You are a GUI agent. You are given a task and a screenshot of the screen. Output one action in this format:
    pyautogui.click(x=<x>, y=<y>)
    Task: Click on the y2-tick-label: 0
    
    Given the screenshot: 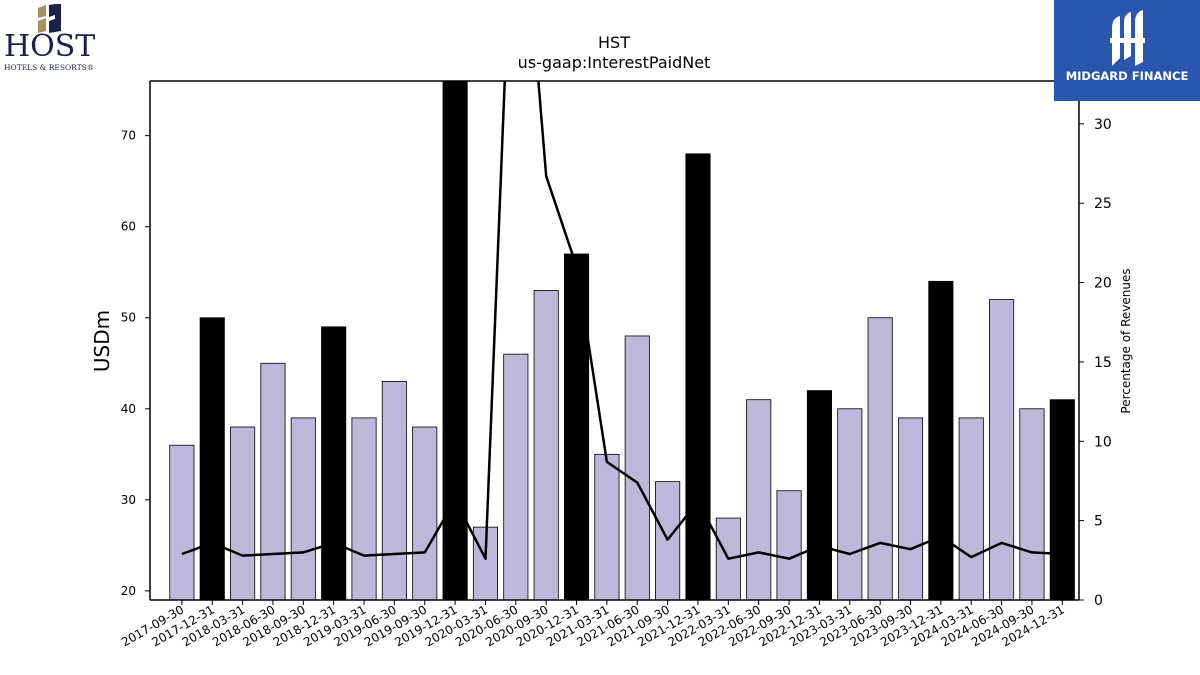 What is the action you would take?
    pyautogui.click(x=1098, y=601)
    